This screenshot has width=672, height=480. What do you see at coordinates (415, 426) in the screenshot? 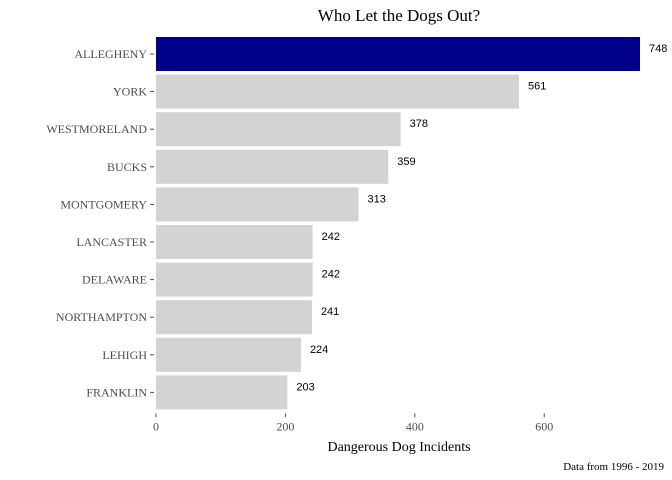
I see `x-tick-label-400: 400` at bounding box center [415, 426].